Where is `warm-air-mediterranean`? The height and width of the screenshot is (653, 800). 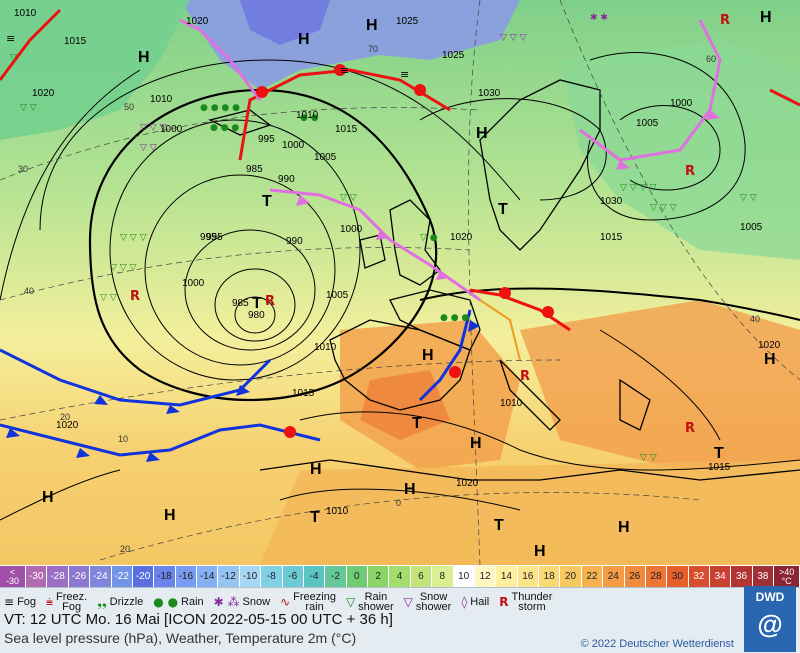
warm-air-mediterranean is located at coordinates (660, 385).